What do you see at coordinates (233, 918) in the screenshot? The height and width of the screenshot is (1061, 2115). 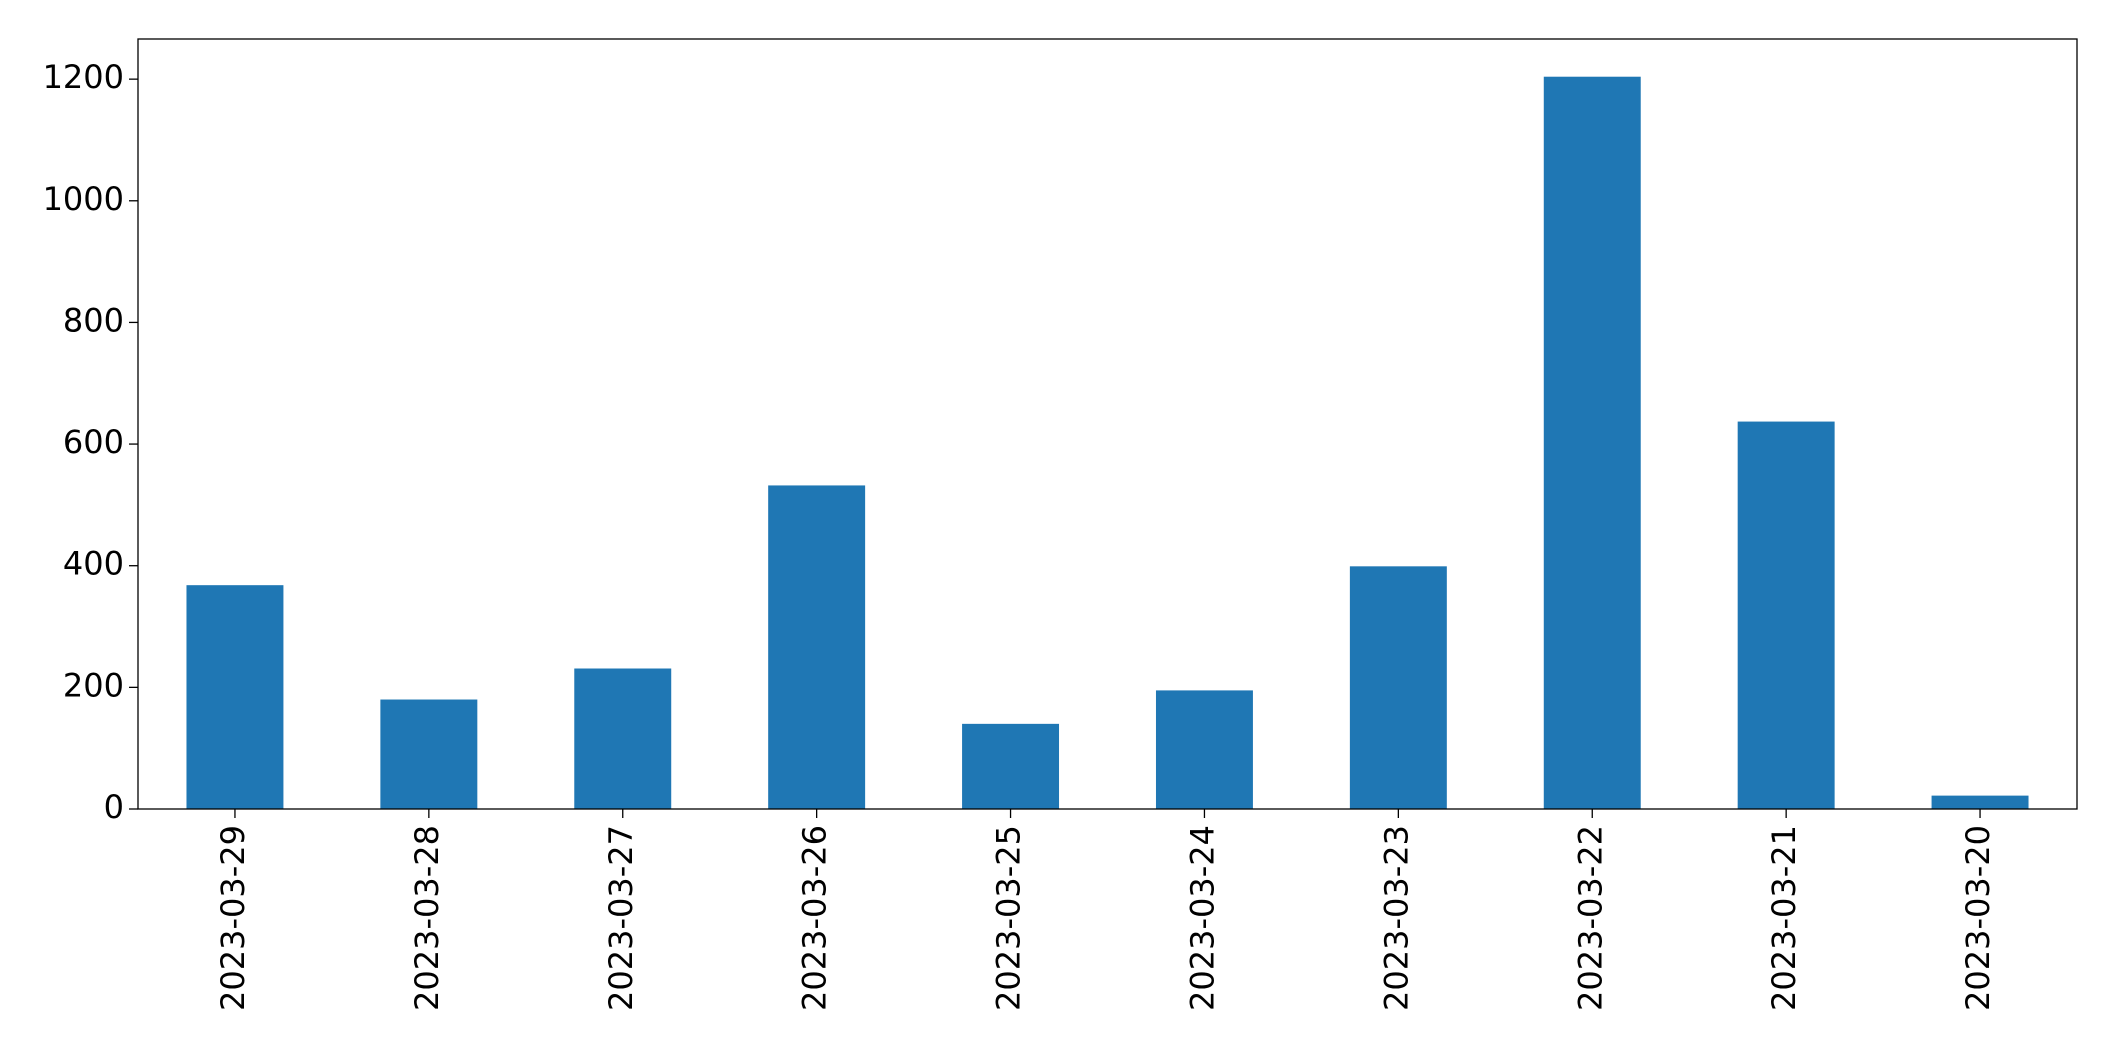 I see `x-tick-label: 2023-03-29` at bounding box center [233, 918].